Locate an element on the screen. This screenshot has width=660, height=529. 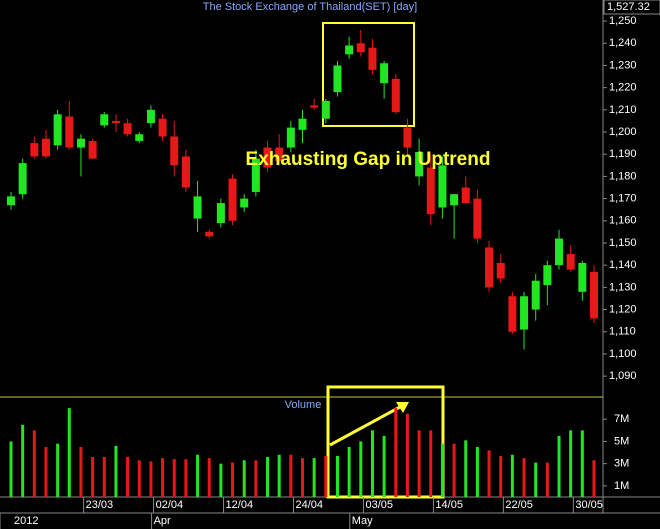
last-value: 1,527.32 is located at coordinates (628, 7).